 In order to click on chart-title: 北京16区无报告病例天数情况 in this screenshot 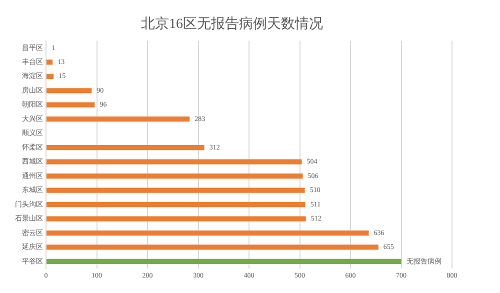, I will do `click(232, 24)`.